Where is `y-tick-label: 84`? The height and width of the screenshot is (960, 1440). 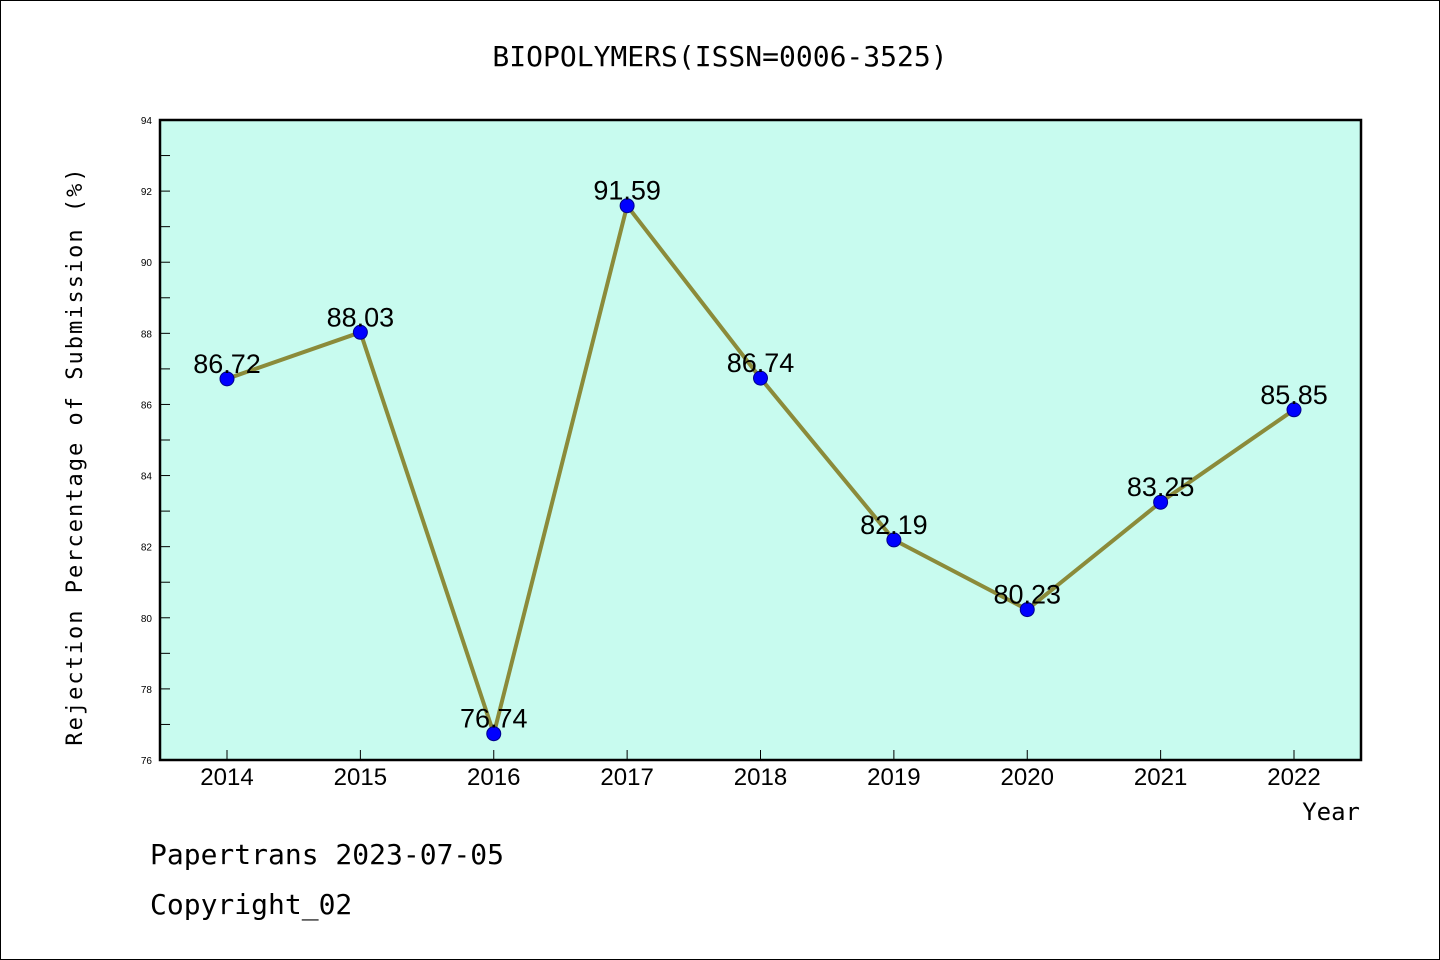 y-tick-label: 84 is located at coordinates (147, 477).